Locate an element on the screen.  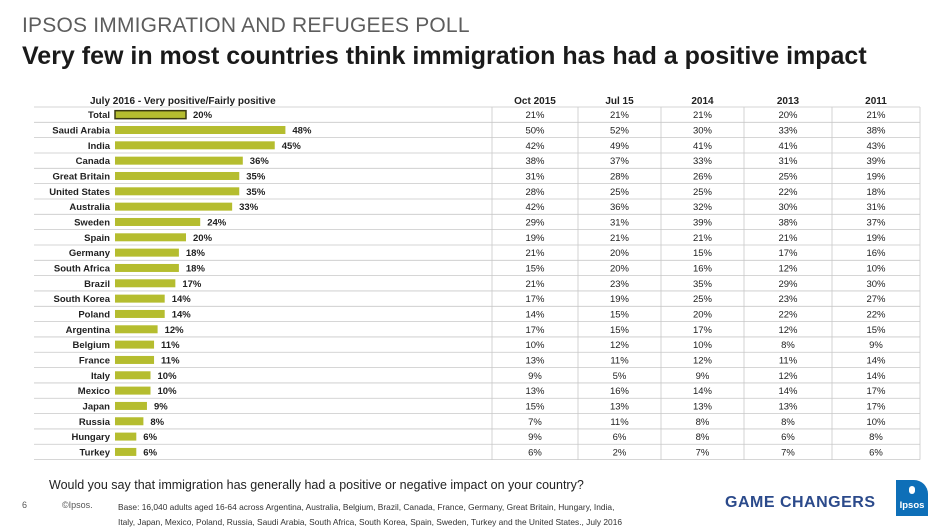
column-header: Oct 2015 is located at coordinates (535, 101).